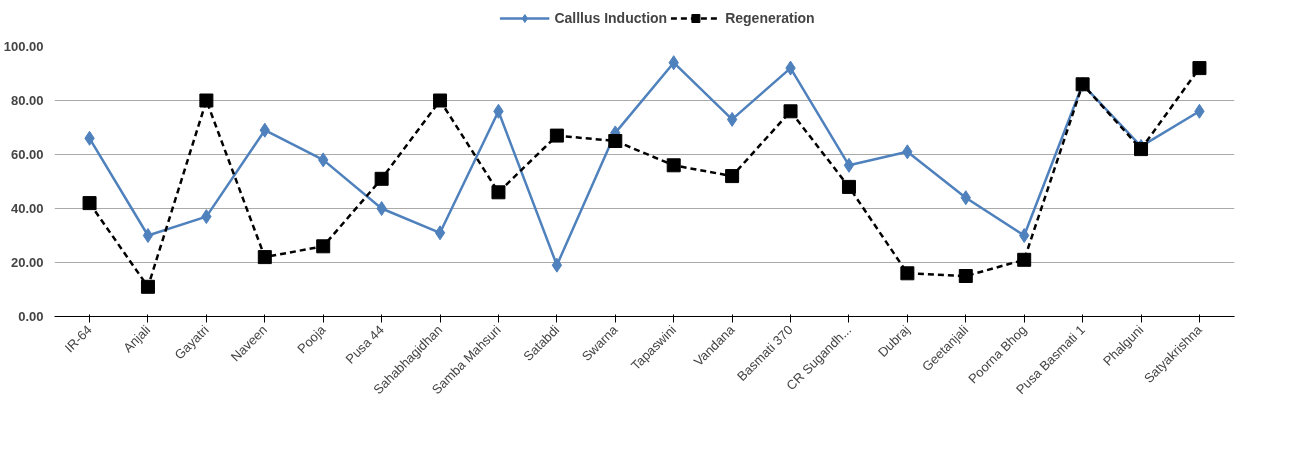 The image size is (1297, 458). Describe the element at coordinates (27, 208) in the screenshot. I see `y-tick-label: 40.00` at that location.